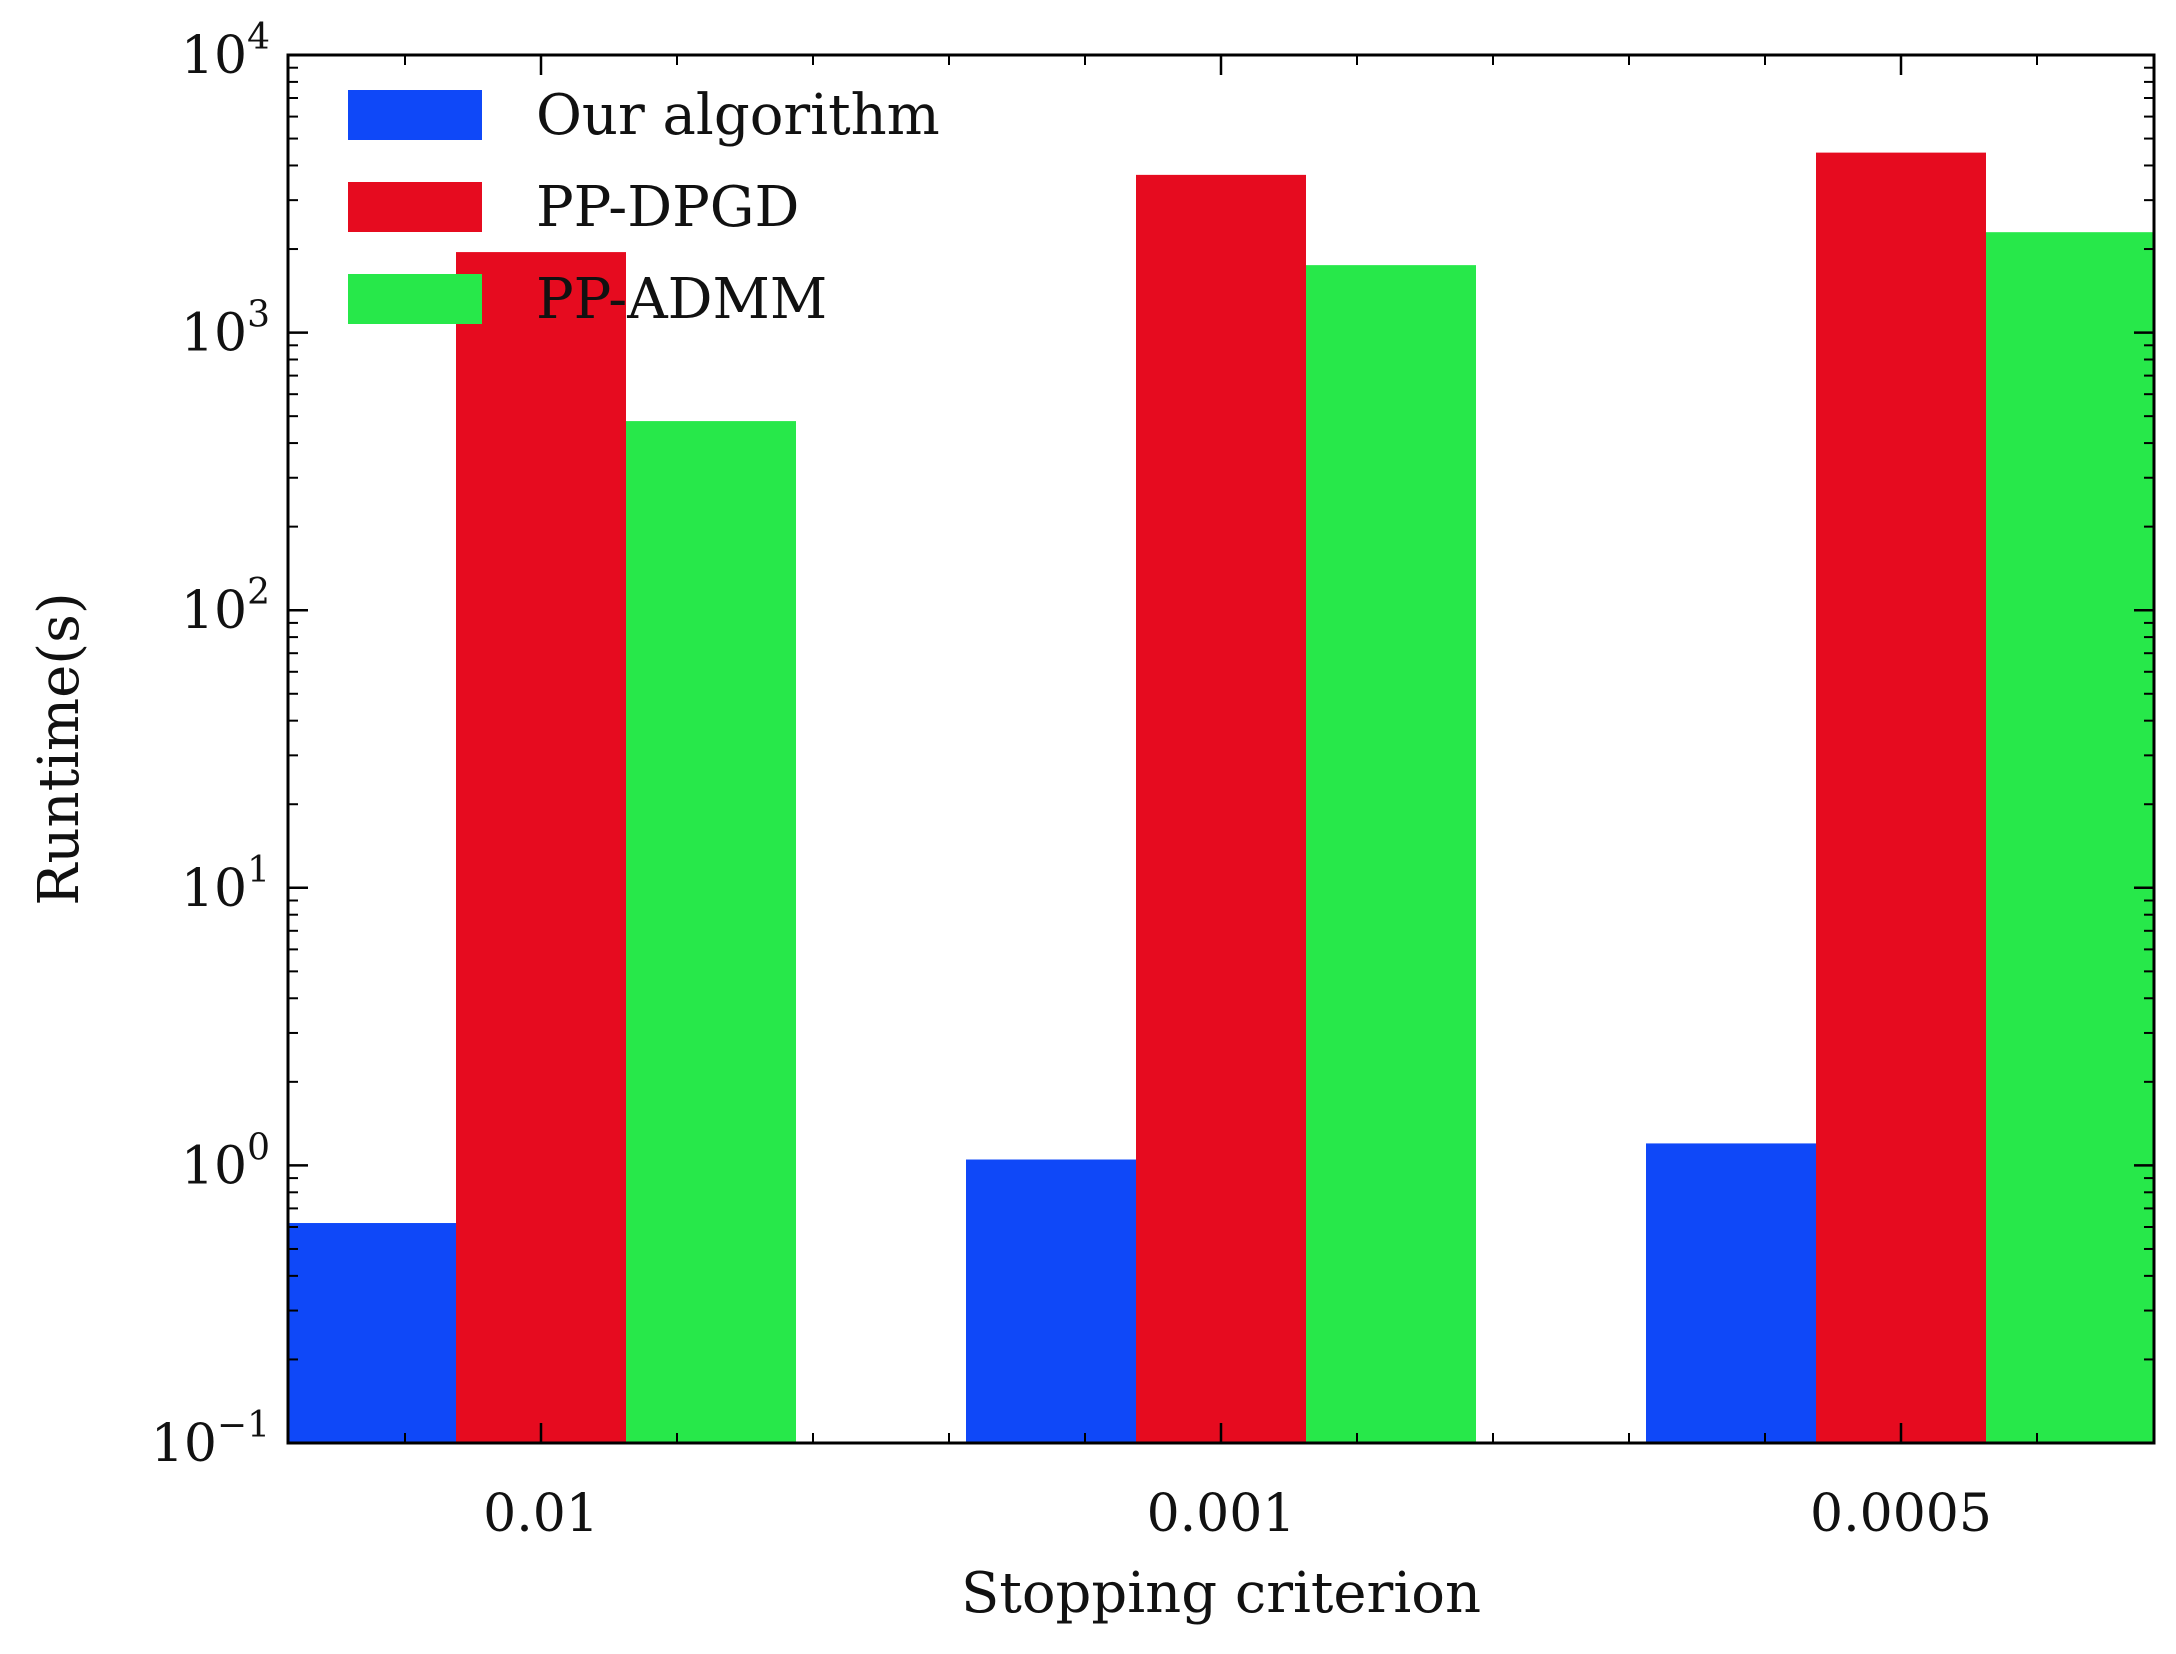 Image resolution: width=2176 pixels, height=1654 pixels. I want to click on y-tick-label: 10⁴, so click(225, 51).